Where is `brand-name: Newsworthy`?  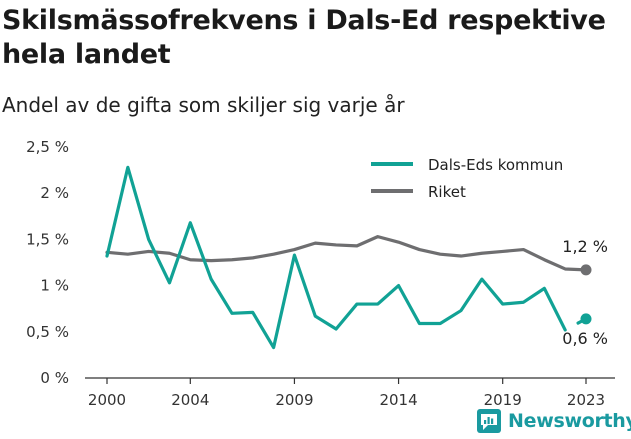
brand-name: Newsworthy is located at coordinates (569, 421).